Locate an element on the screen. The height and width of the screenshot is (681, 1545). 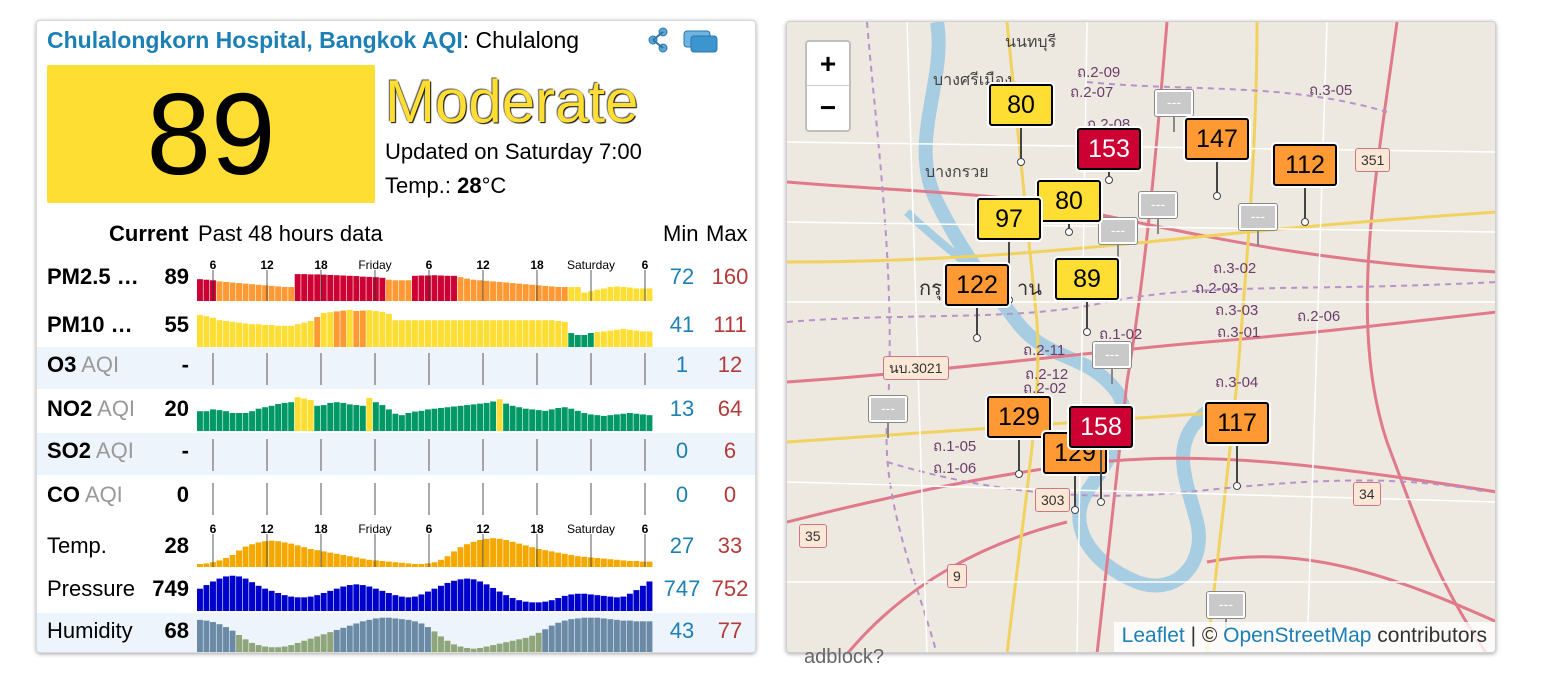
sparkline-o3 is located at coordinates (425, 368).